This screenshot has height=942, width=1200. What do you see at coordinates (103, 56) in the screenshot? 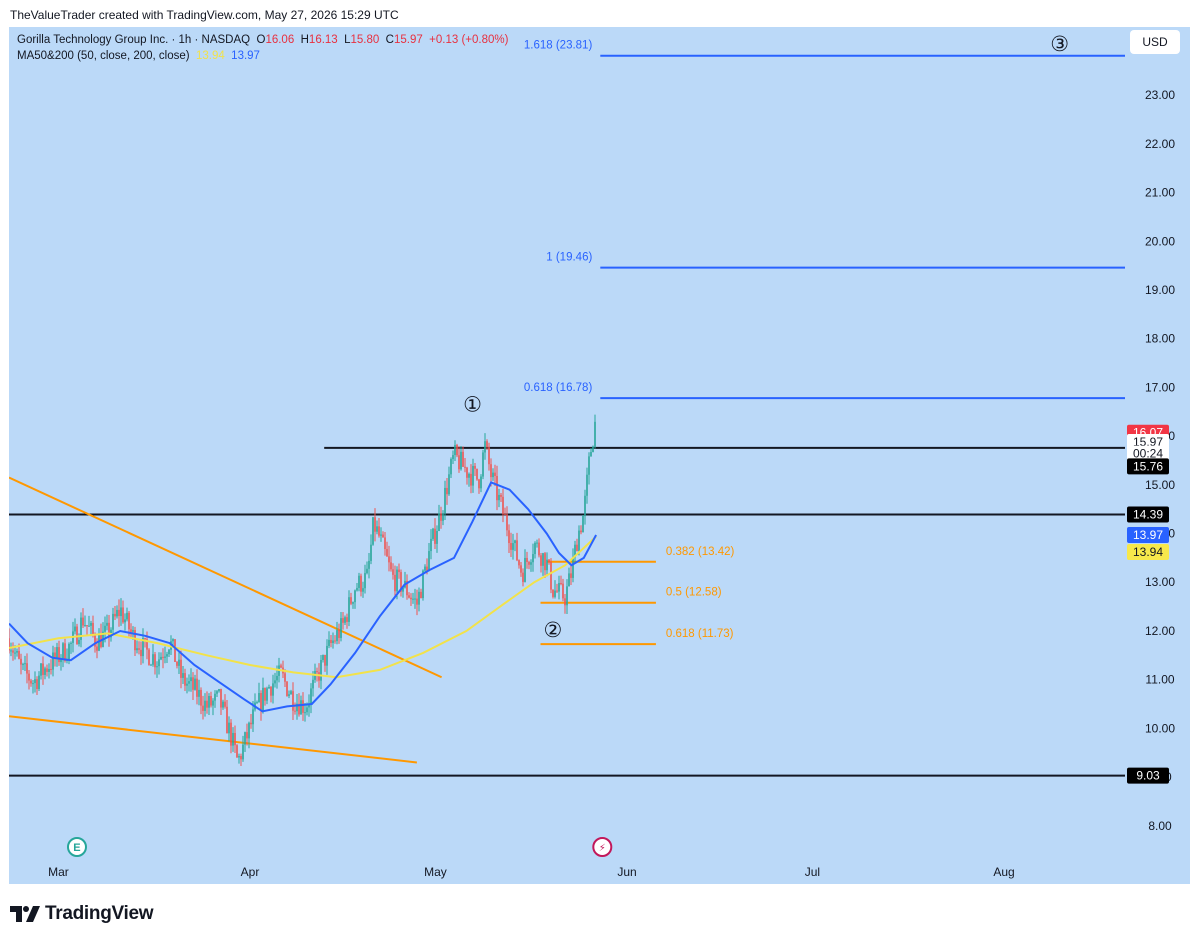
I see `ma-indicator-label: MA50&200 (50, close, 200, close)` at bounding box center [103, 56].